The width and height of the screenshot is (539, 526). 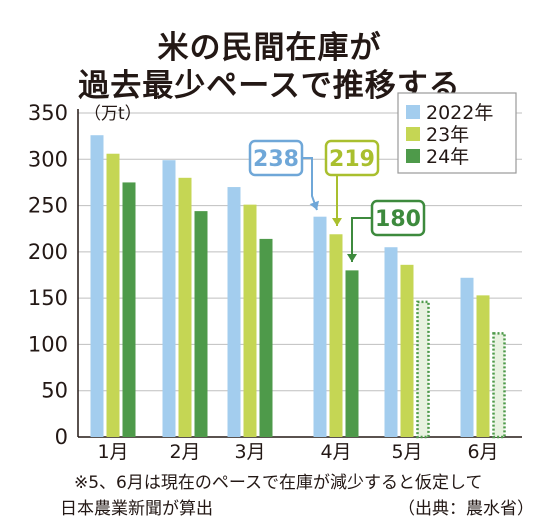 I want to click on chart-title-line-1: 米の民間在庫が, so click(x=269, y=48).